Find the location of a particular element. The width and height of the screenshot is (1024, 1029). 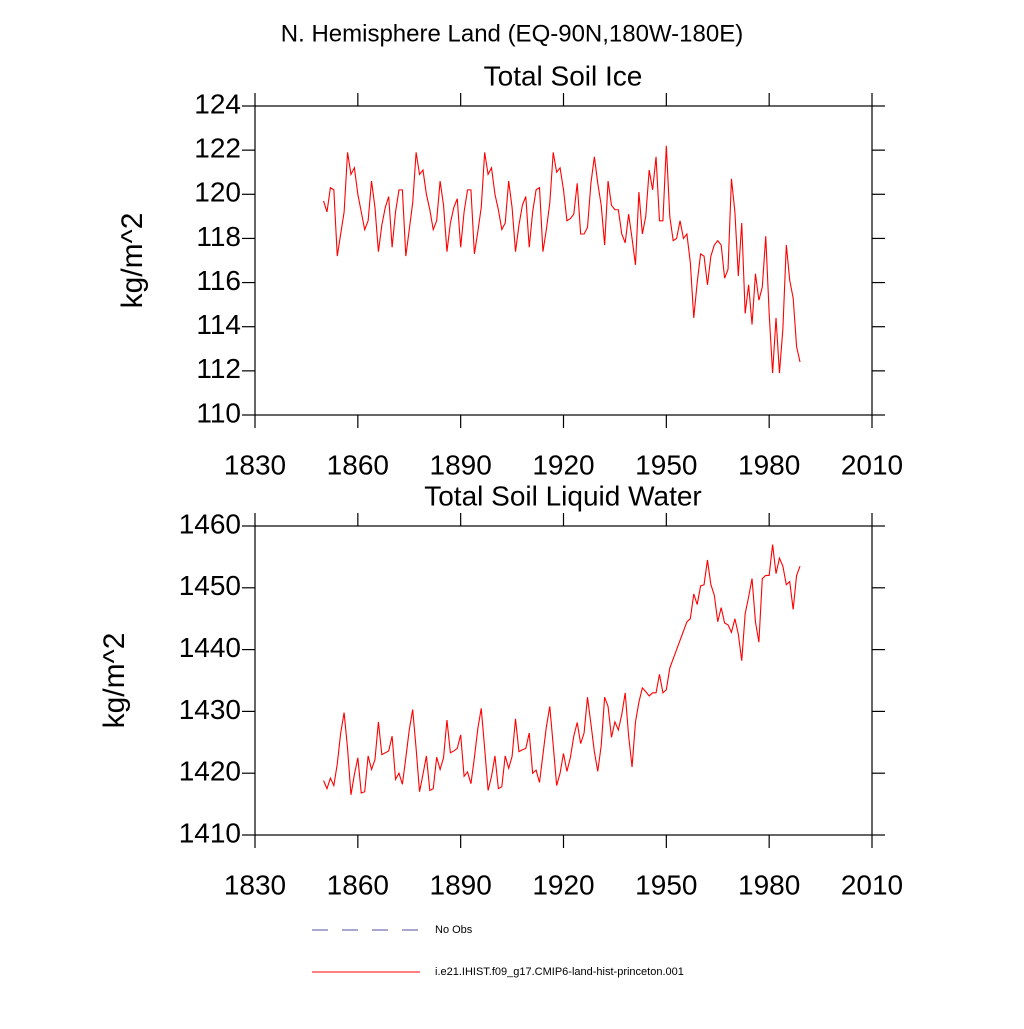

y-tick-label: 120 is located at coordinates (217, 192).